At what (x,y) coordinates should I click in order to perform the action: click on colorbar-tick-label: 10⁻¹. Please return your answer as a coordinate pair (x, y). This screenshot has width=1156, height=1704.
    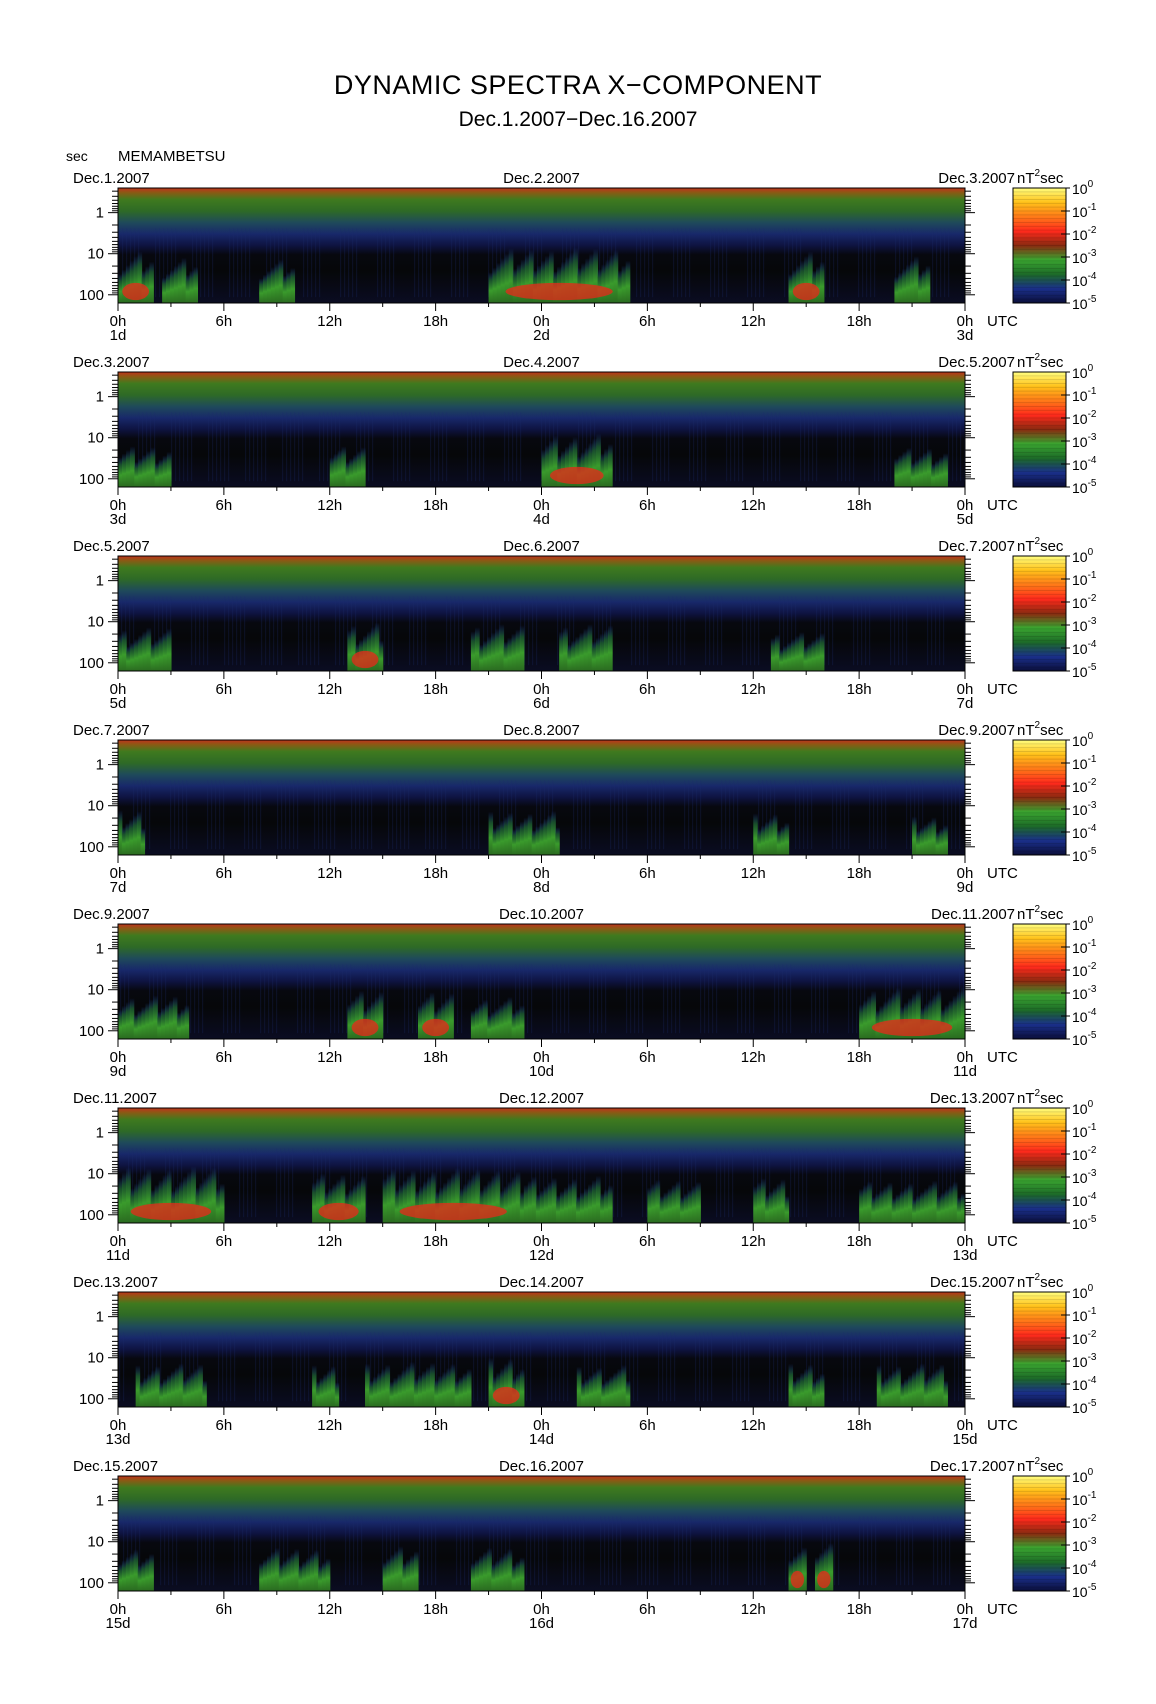
    Looking at the image, I should click on (1084, 1315).